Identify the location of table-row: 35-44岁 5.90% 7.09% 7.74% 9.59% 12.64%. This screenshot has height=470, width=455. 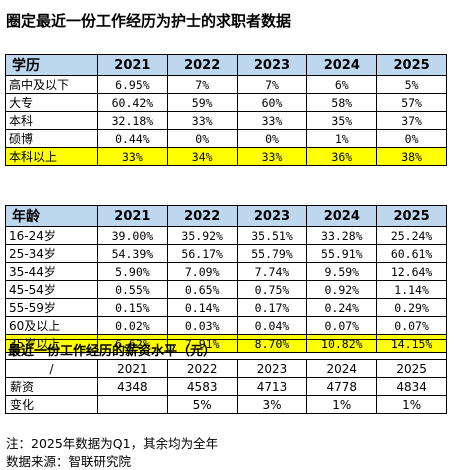
(226, 271).